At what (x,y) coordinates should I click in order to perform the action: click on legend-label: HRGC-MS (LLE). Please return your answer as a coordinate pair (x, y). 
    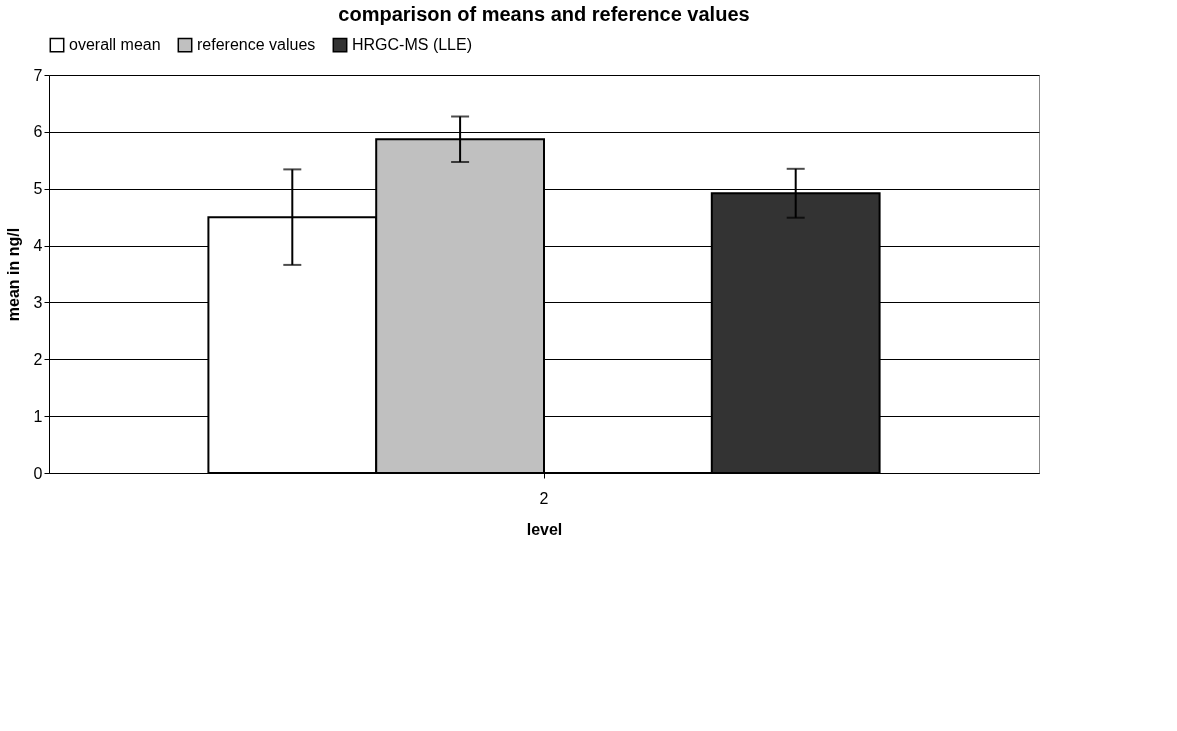
    Looking at the image, I should click on (412, 45).